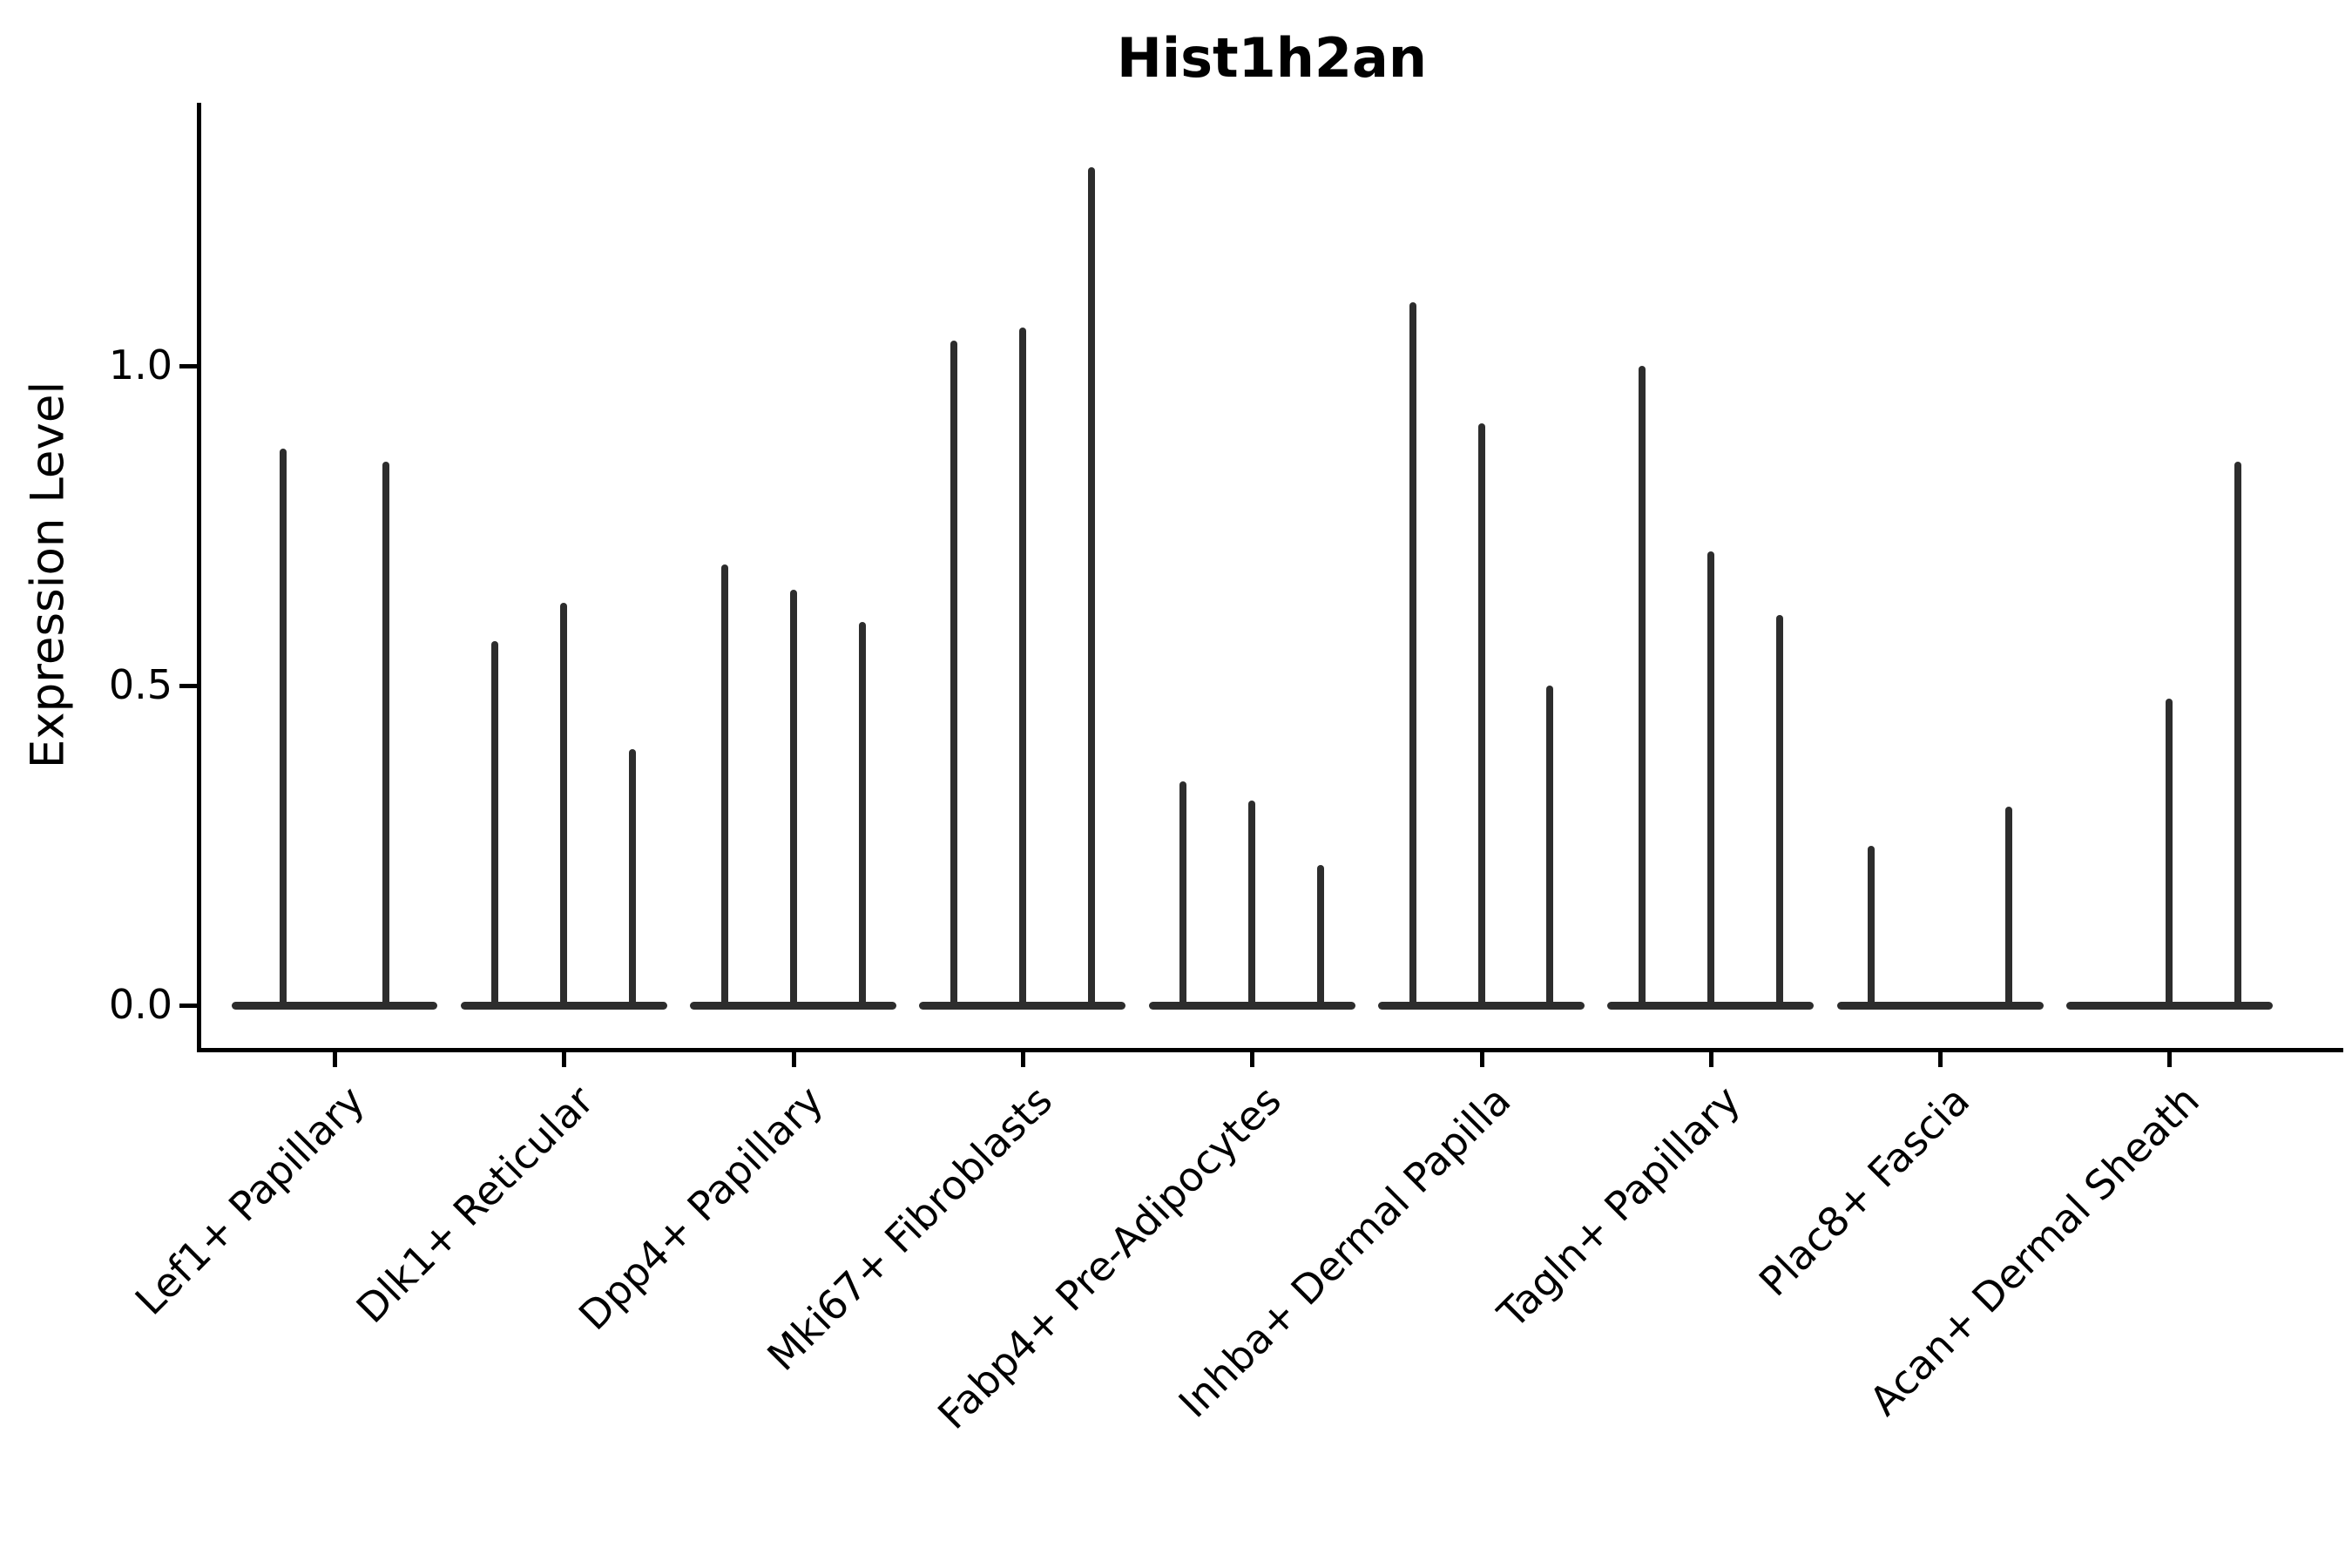 This screenshot has width=2352, height=1568. What do you see at coordinates (140, 684) in the screenshot?
I see `y-tick-label: 0.5` at bounding box center [140, 684].